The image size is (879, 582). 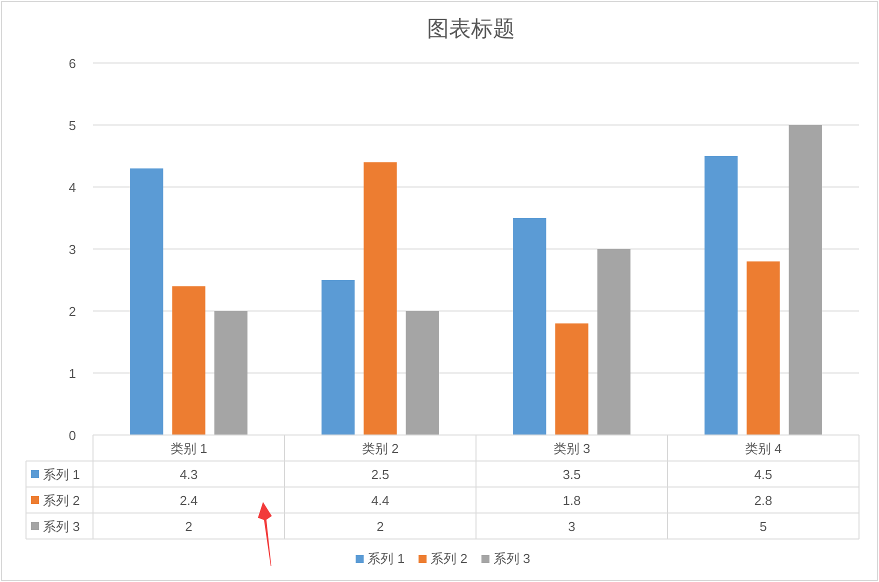 What do you see at coordinates (471, 28) in the screenshot?
I see `chart-title: 图表标题` at bounding box center [471, 28].